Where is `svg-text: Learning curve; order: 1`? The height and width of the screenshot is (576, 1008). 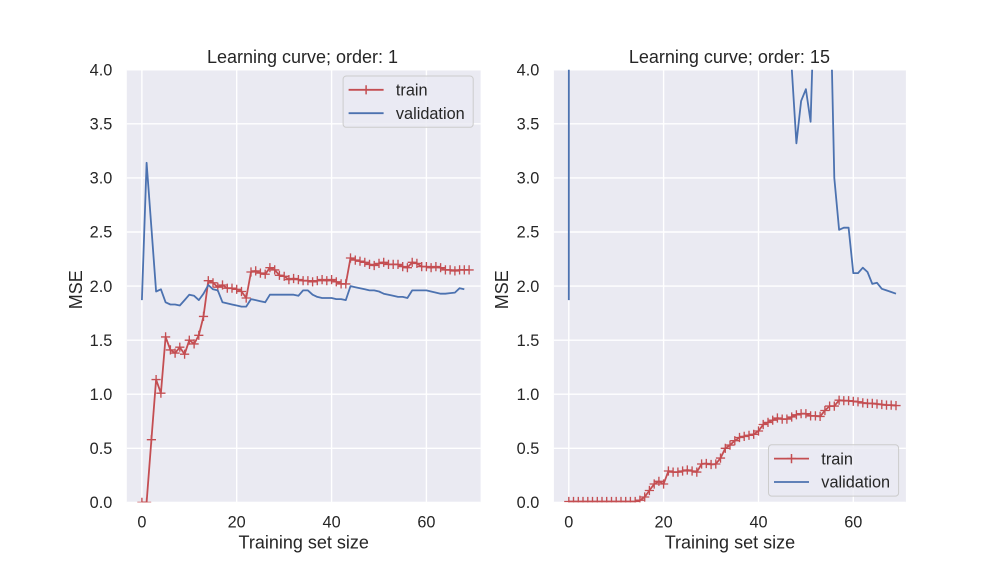 svg-text: Learning curve; order: 1 is located at coordinates (302, 57).